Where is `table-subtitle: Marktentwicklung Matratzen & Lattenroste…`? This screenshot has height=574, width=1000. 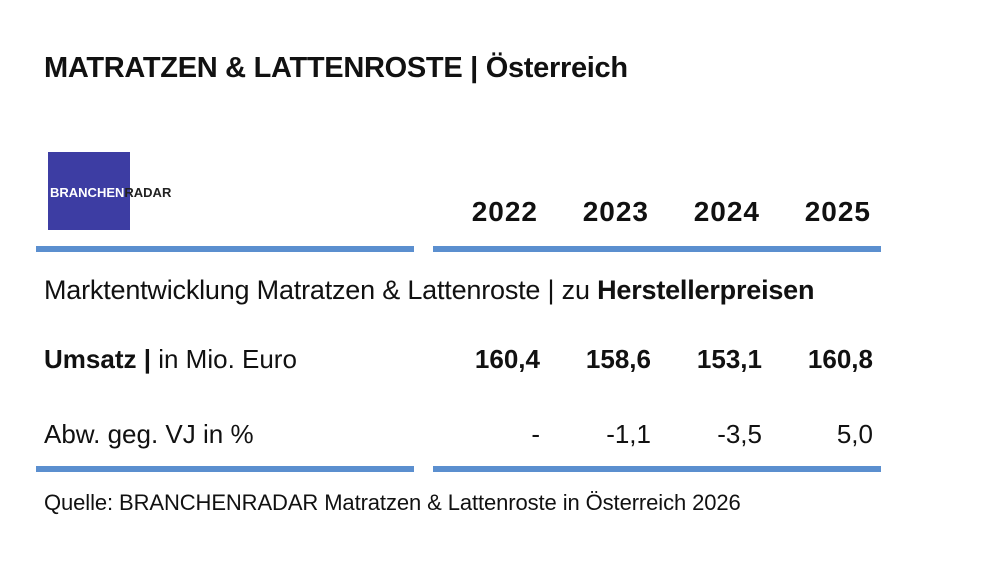 table-subtitle: Marktentwicklung Matratzen & Lattenroste… is located at coordinates (429, 290).